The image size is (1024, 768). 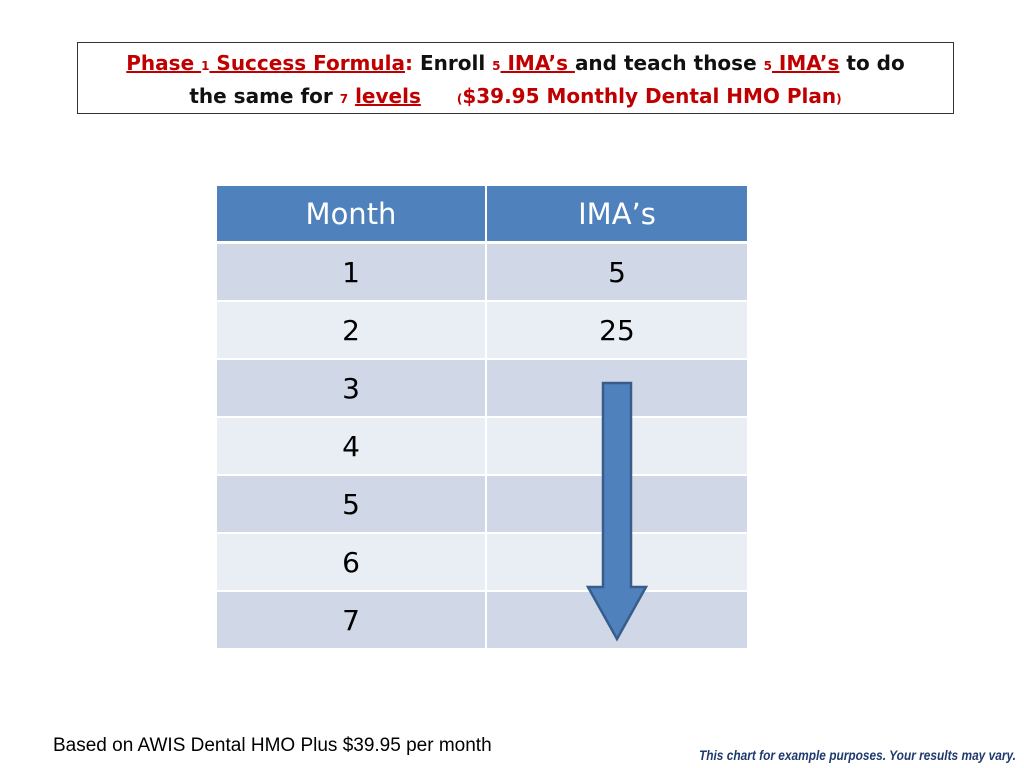 I want to click on down-arrow-shape, so click(x=617, y=511).